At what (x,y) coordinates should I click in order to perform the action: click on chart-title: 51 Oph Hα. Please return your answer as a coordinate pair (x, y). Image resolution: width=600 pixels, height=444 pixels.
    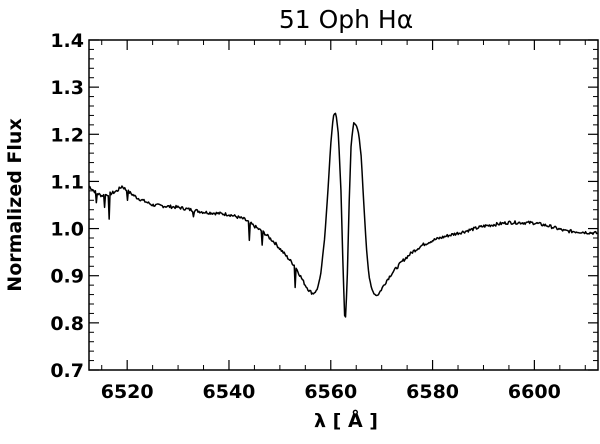
    Looking at the image, I should click on (346, 19).